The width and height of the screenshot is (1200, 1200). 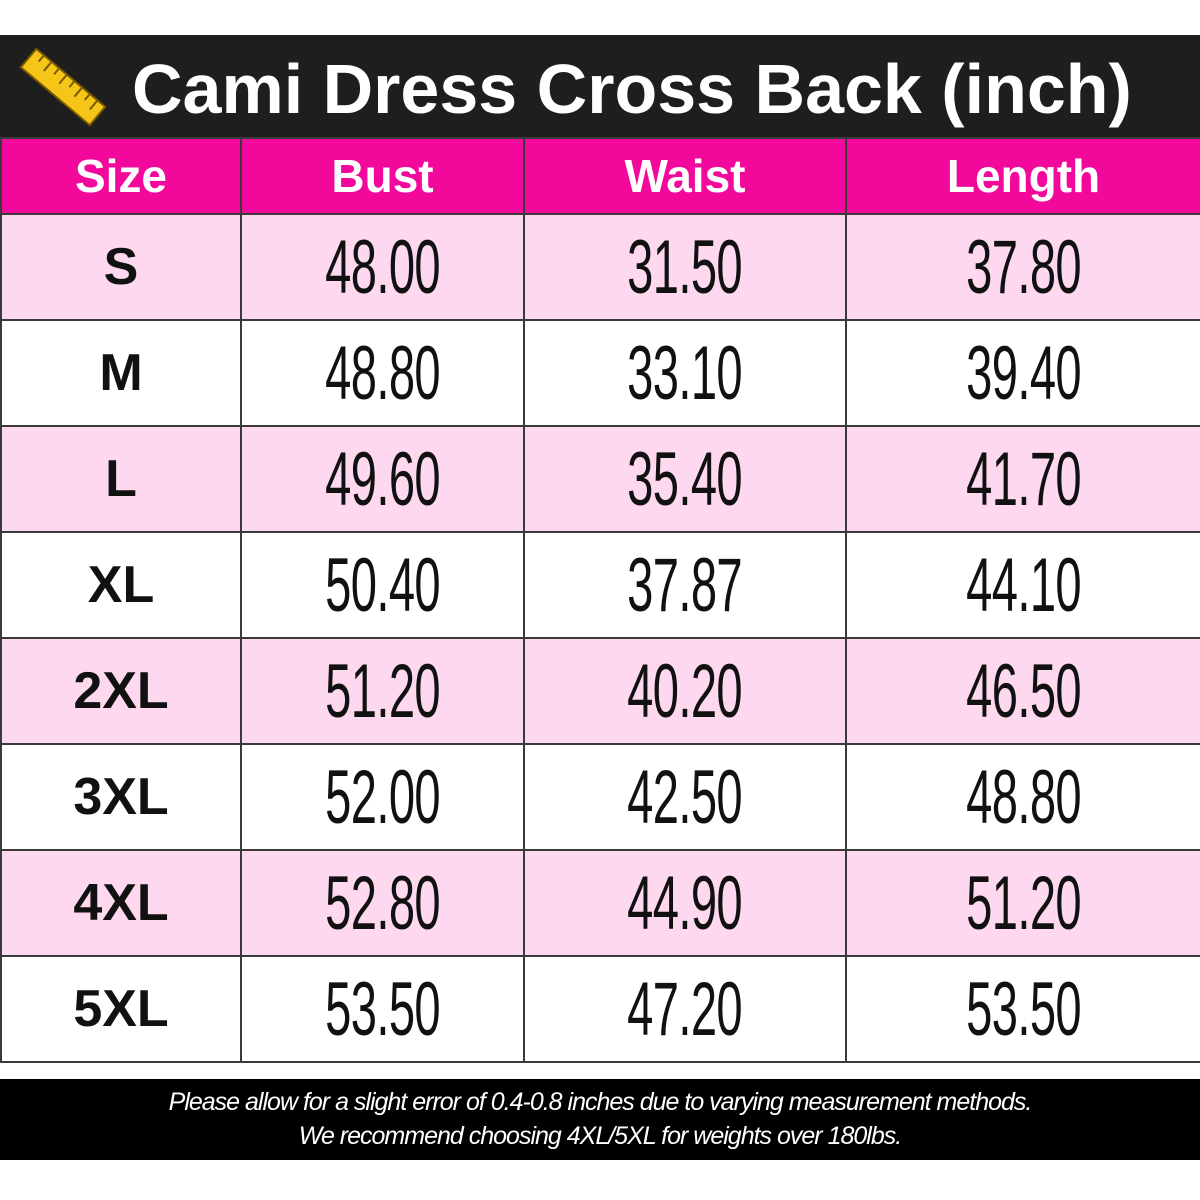 I want to click on measure-cell: 42.50, so click(x=685, y=797).